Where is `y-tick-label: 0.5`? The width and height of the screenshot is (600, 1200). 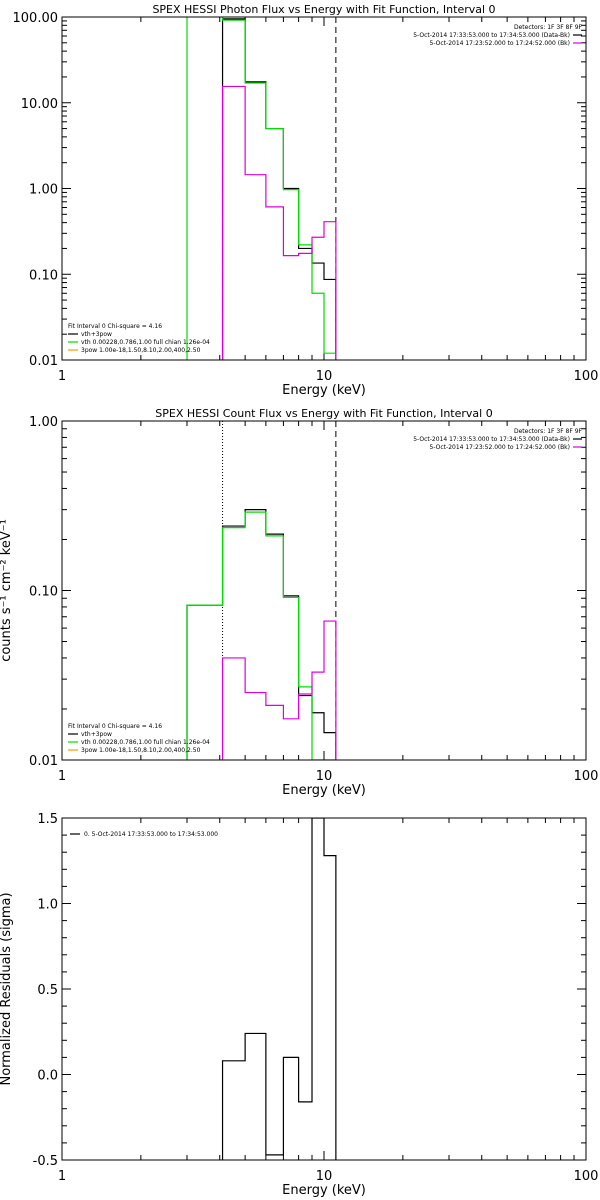 y-tick-label: 0.5 is located at coordinates (47, 990).